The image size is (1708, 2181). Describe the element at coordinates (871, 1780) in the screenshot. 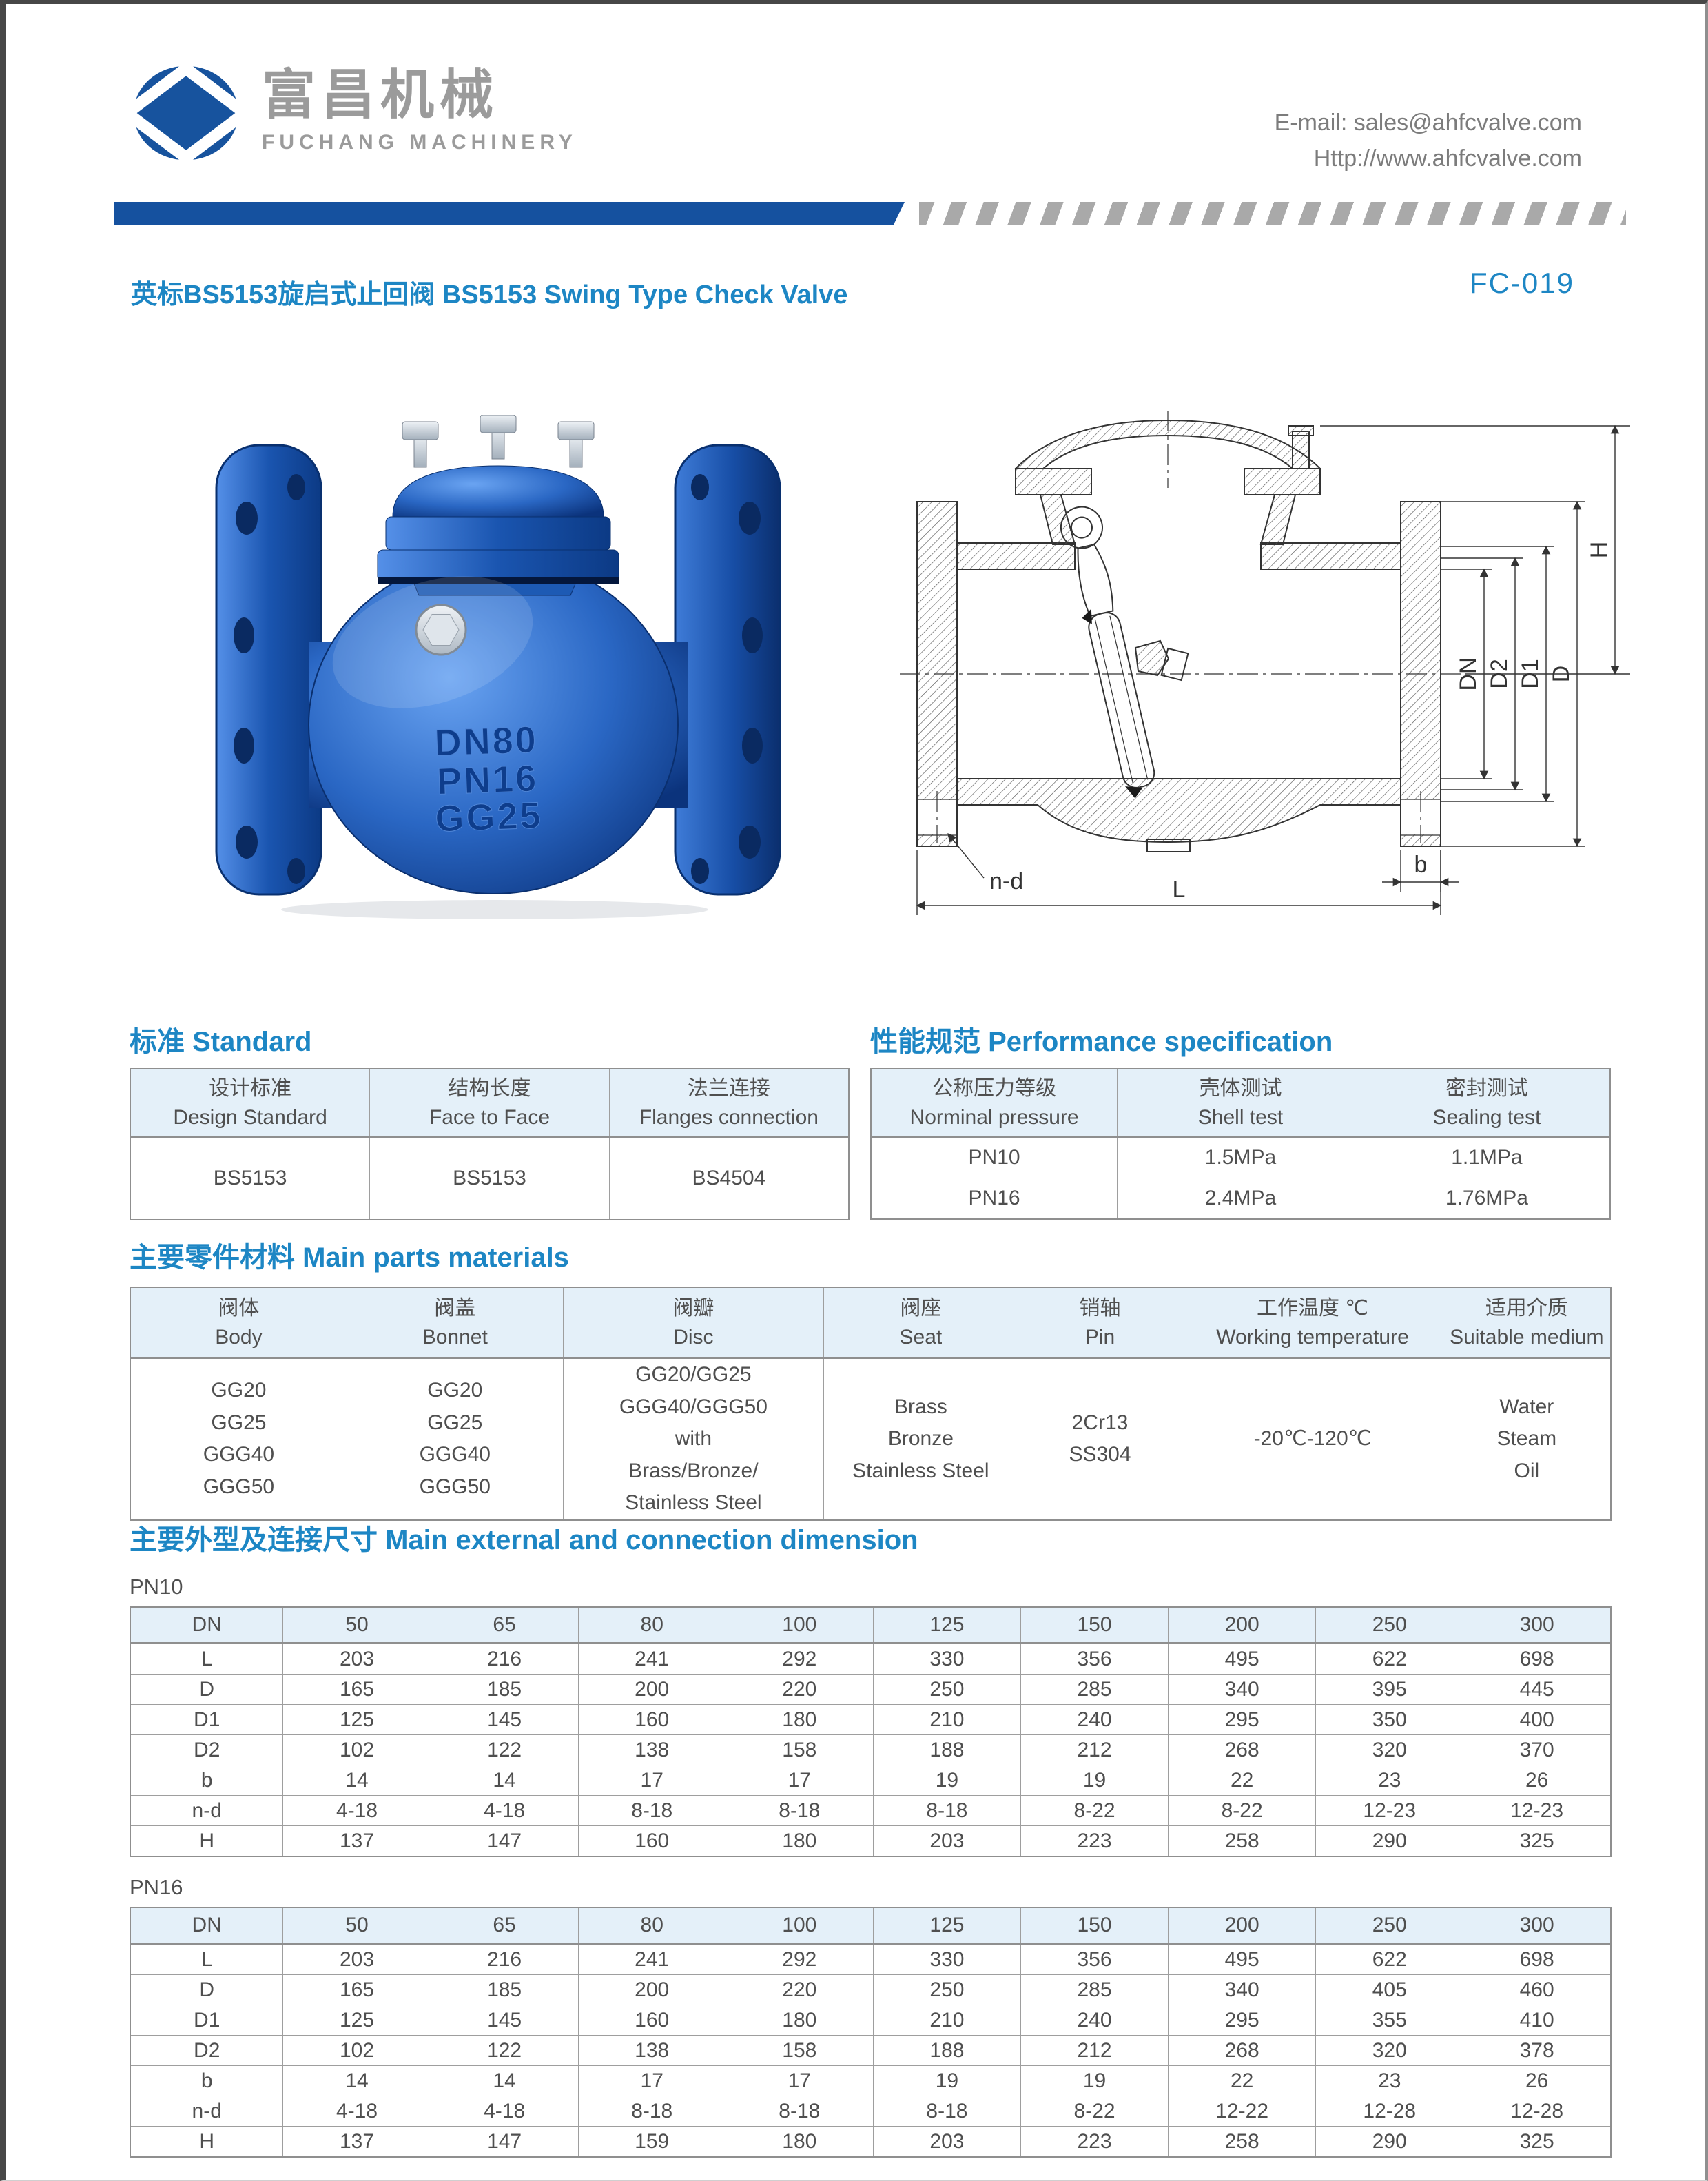

I see `table-row: b 14 14 17 17 19 19 22 23 26` at that location.